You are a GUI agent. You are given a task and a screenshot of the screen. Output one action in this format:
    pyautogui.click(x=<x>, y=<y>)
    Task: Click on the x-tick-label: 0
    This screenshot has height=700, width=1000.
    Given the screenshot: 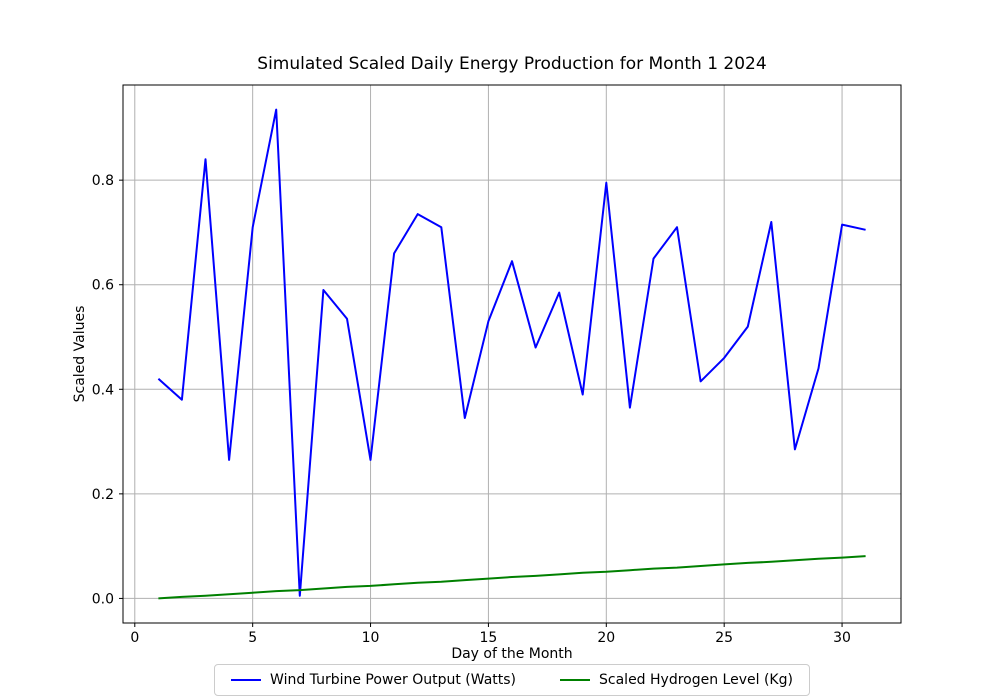 What is the action you would take?
    pyautogui.click(x=134, y=638)
    